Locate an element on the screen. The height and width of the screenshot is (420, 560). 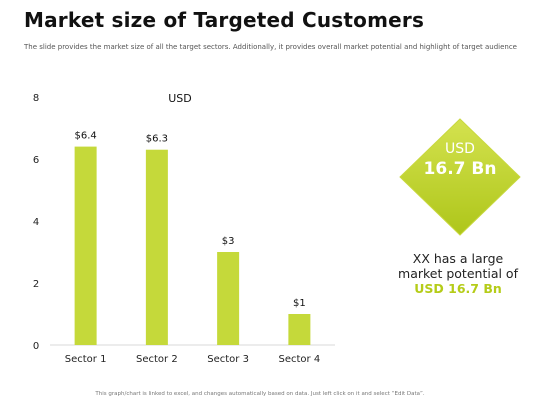
bar-data-label: $6.4 is located at coordinates (85, 136).